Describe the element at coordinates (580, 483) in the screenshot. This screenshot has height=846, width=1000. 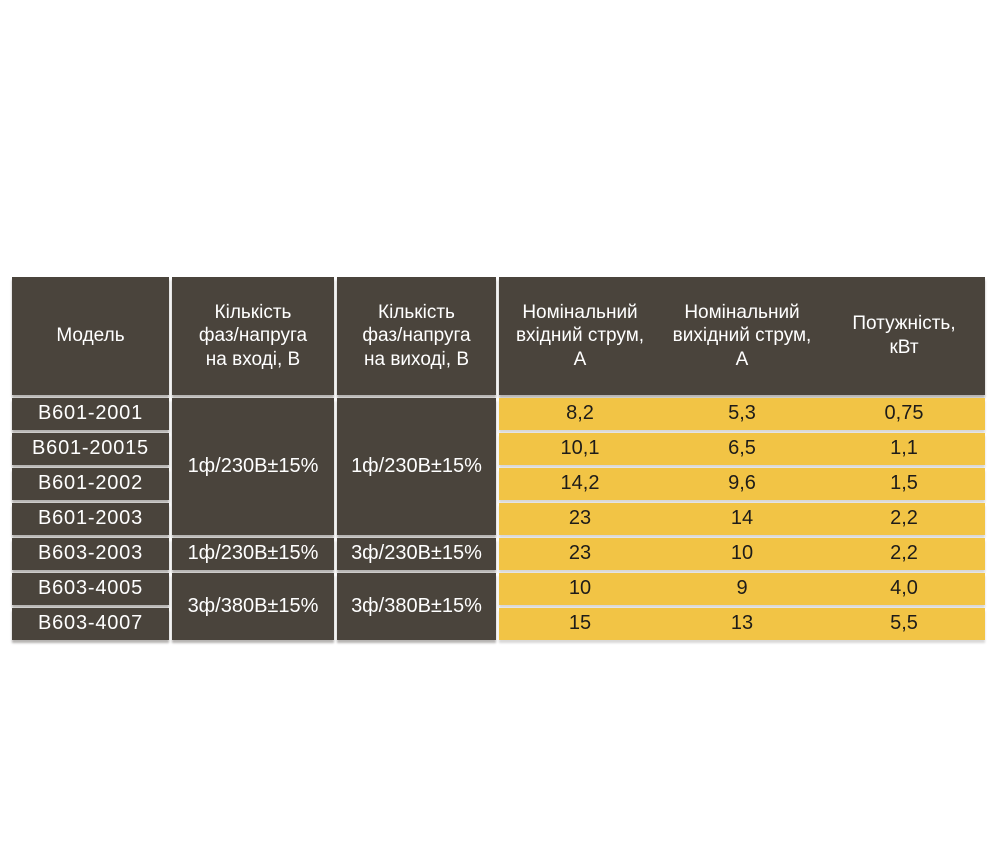
I see `input-current-value: 14,2` at that location.